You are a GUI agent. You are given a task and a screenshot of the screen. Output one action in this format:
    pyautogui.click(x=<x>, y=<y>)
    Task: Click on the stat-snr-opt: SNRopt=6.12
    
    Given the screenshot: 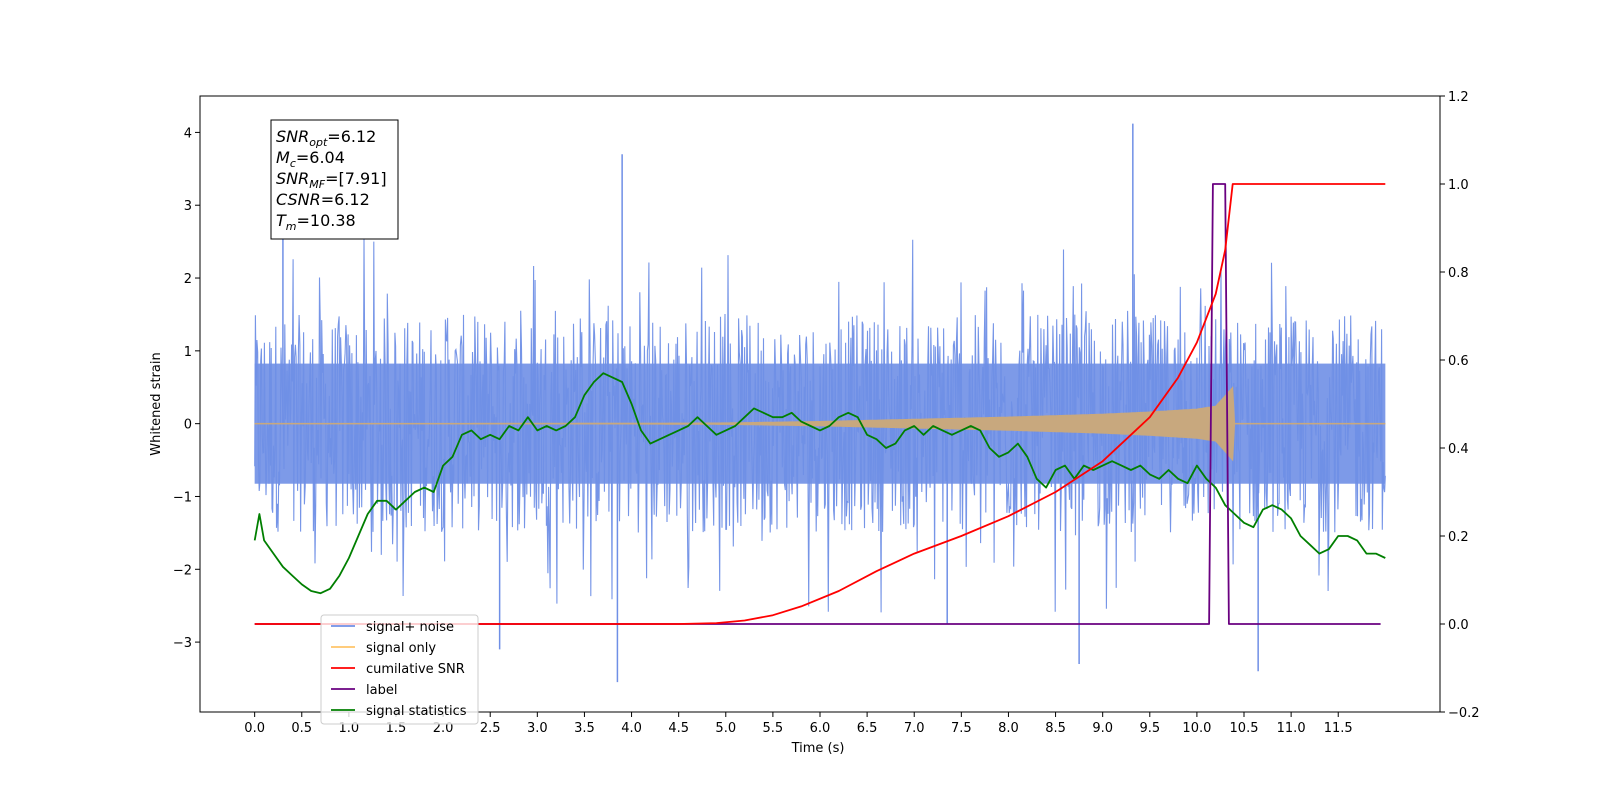 What is the action you would take?
    pyautogui.click(x=326, y=138)
    